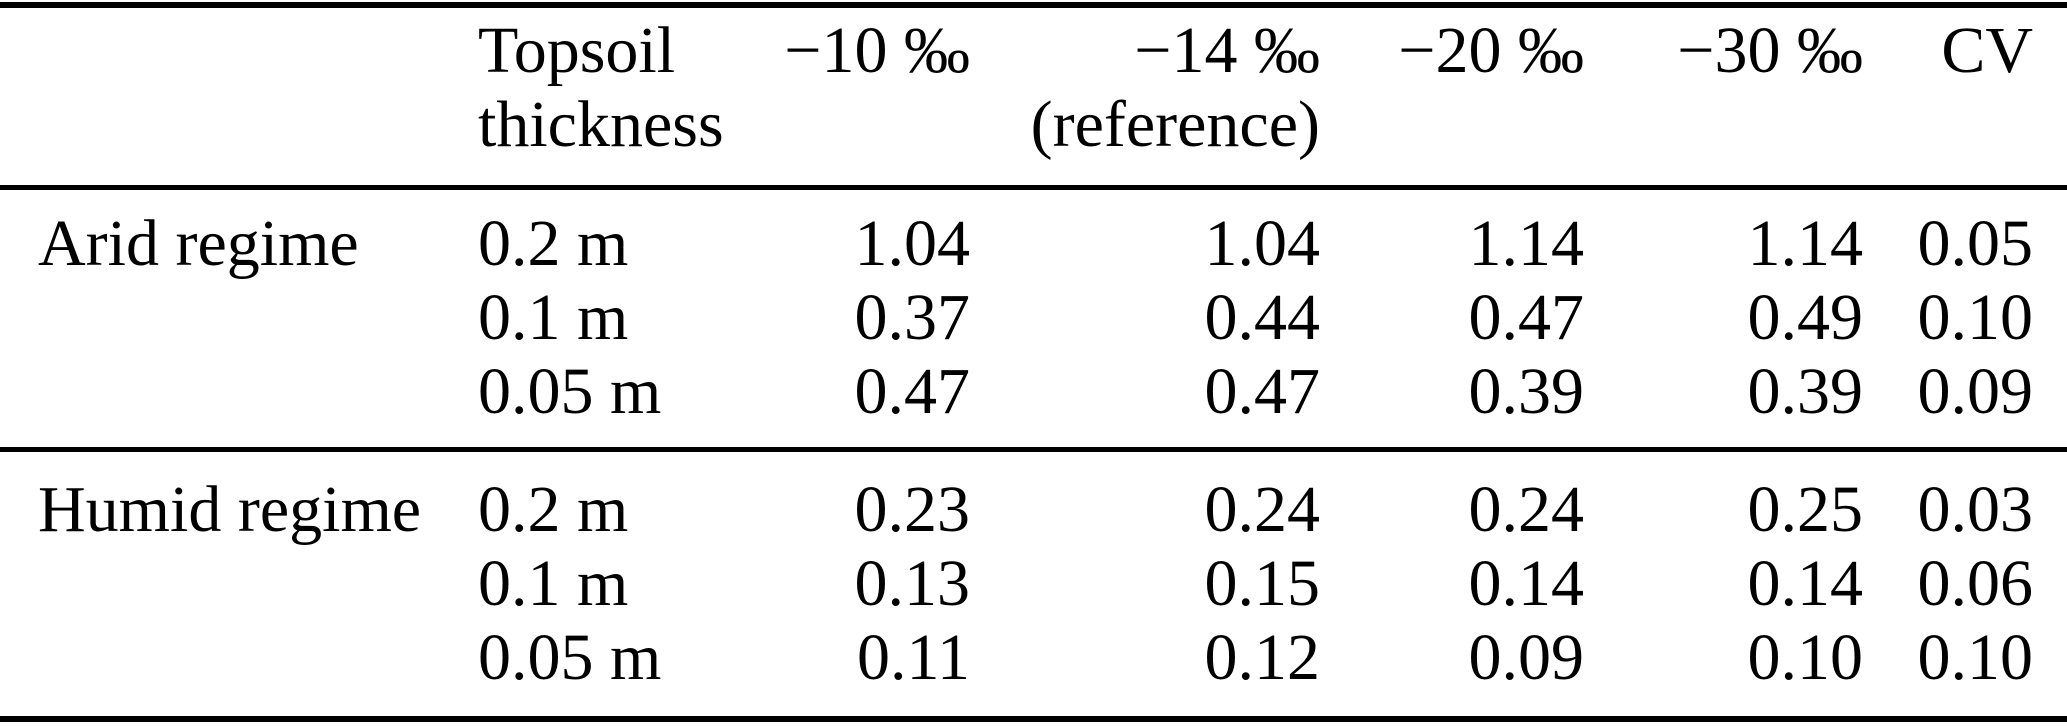  I want to click on header-topsoil-line1: Topsoil, so click(577, 50).